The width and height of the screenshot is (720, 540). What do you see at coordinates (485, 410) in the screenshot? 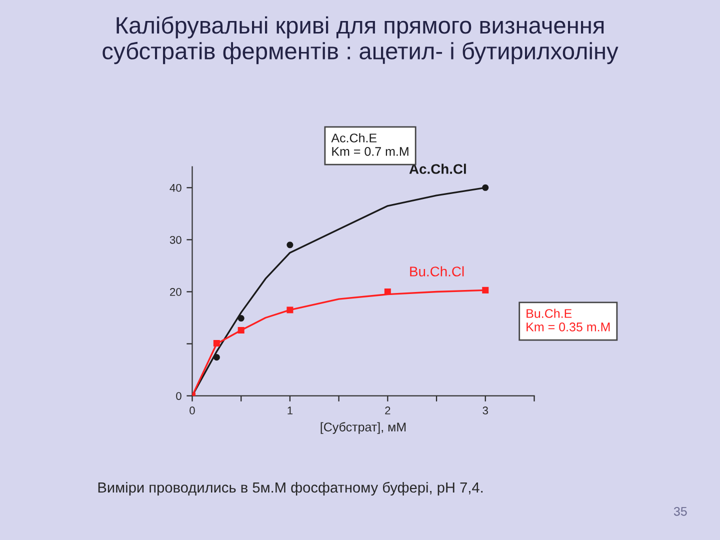
I see `x-tick-label: 3` at bounding box center [485, 410].